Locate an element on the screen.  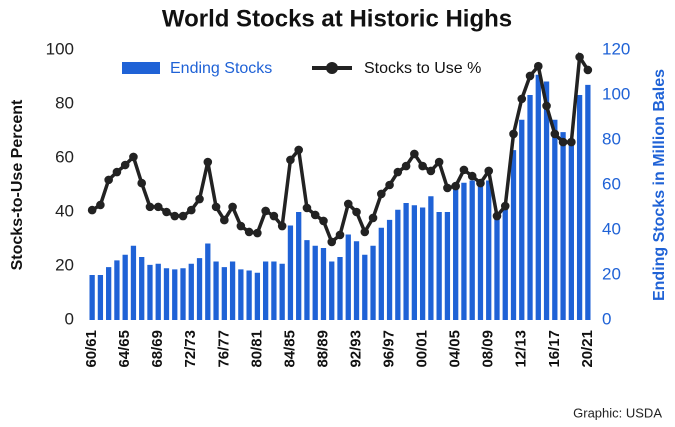
legend-swatch is located at coordinates (141, 68).